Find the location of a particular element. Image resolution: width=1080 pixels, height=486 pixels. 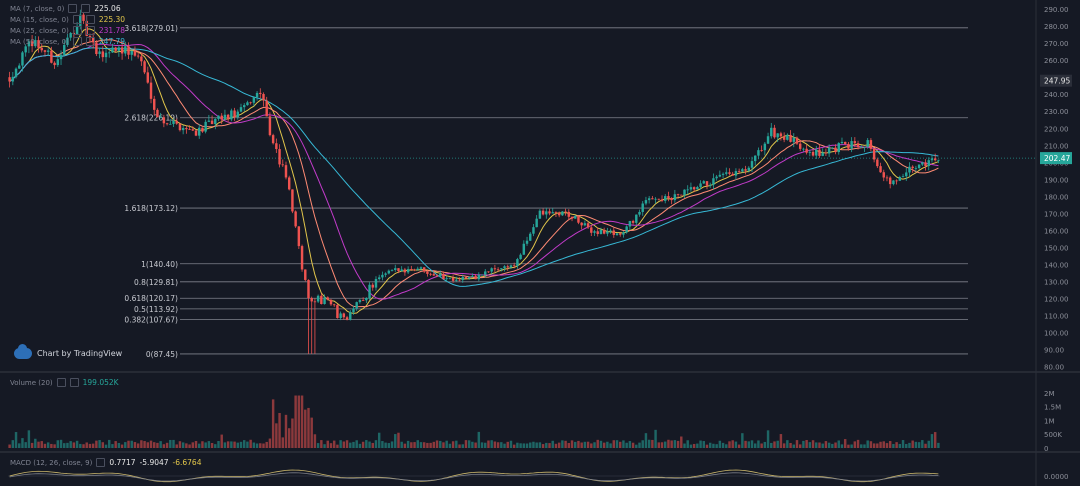

macd-signal-line is located at coordinates (474, 477).